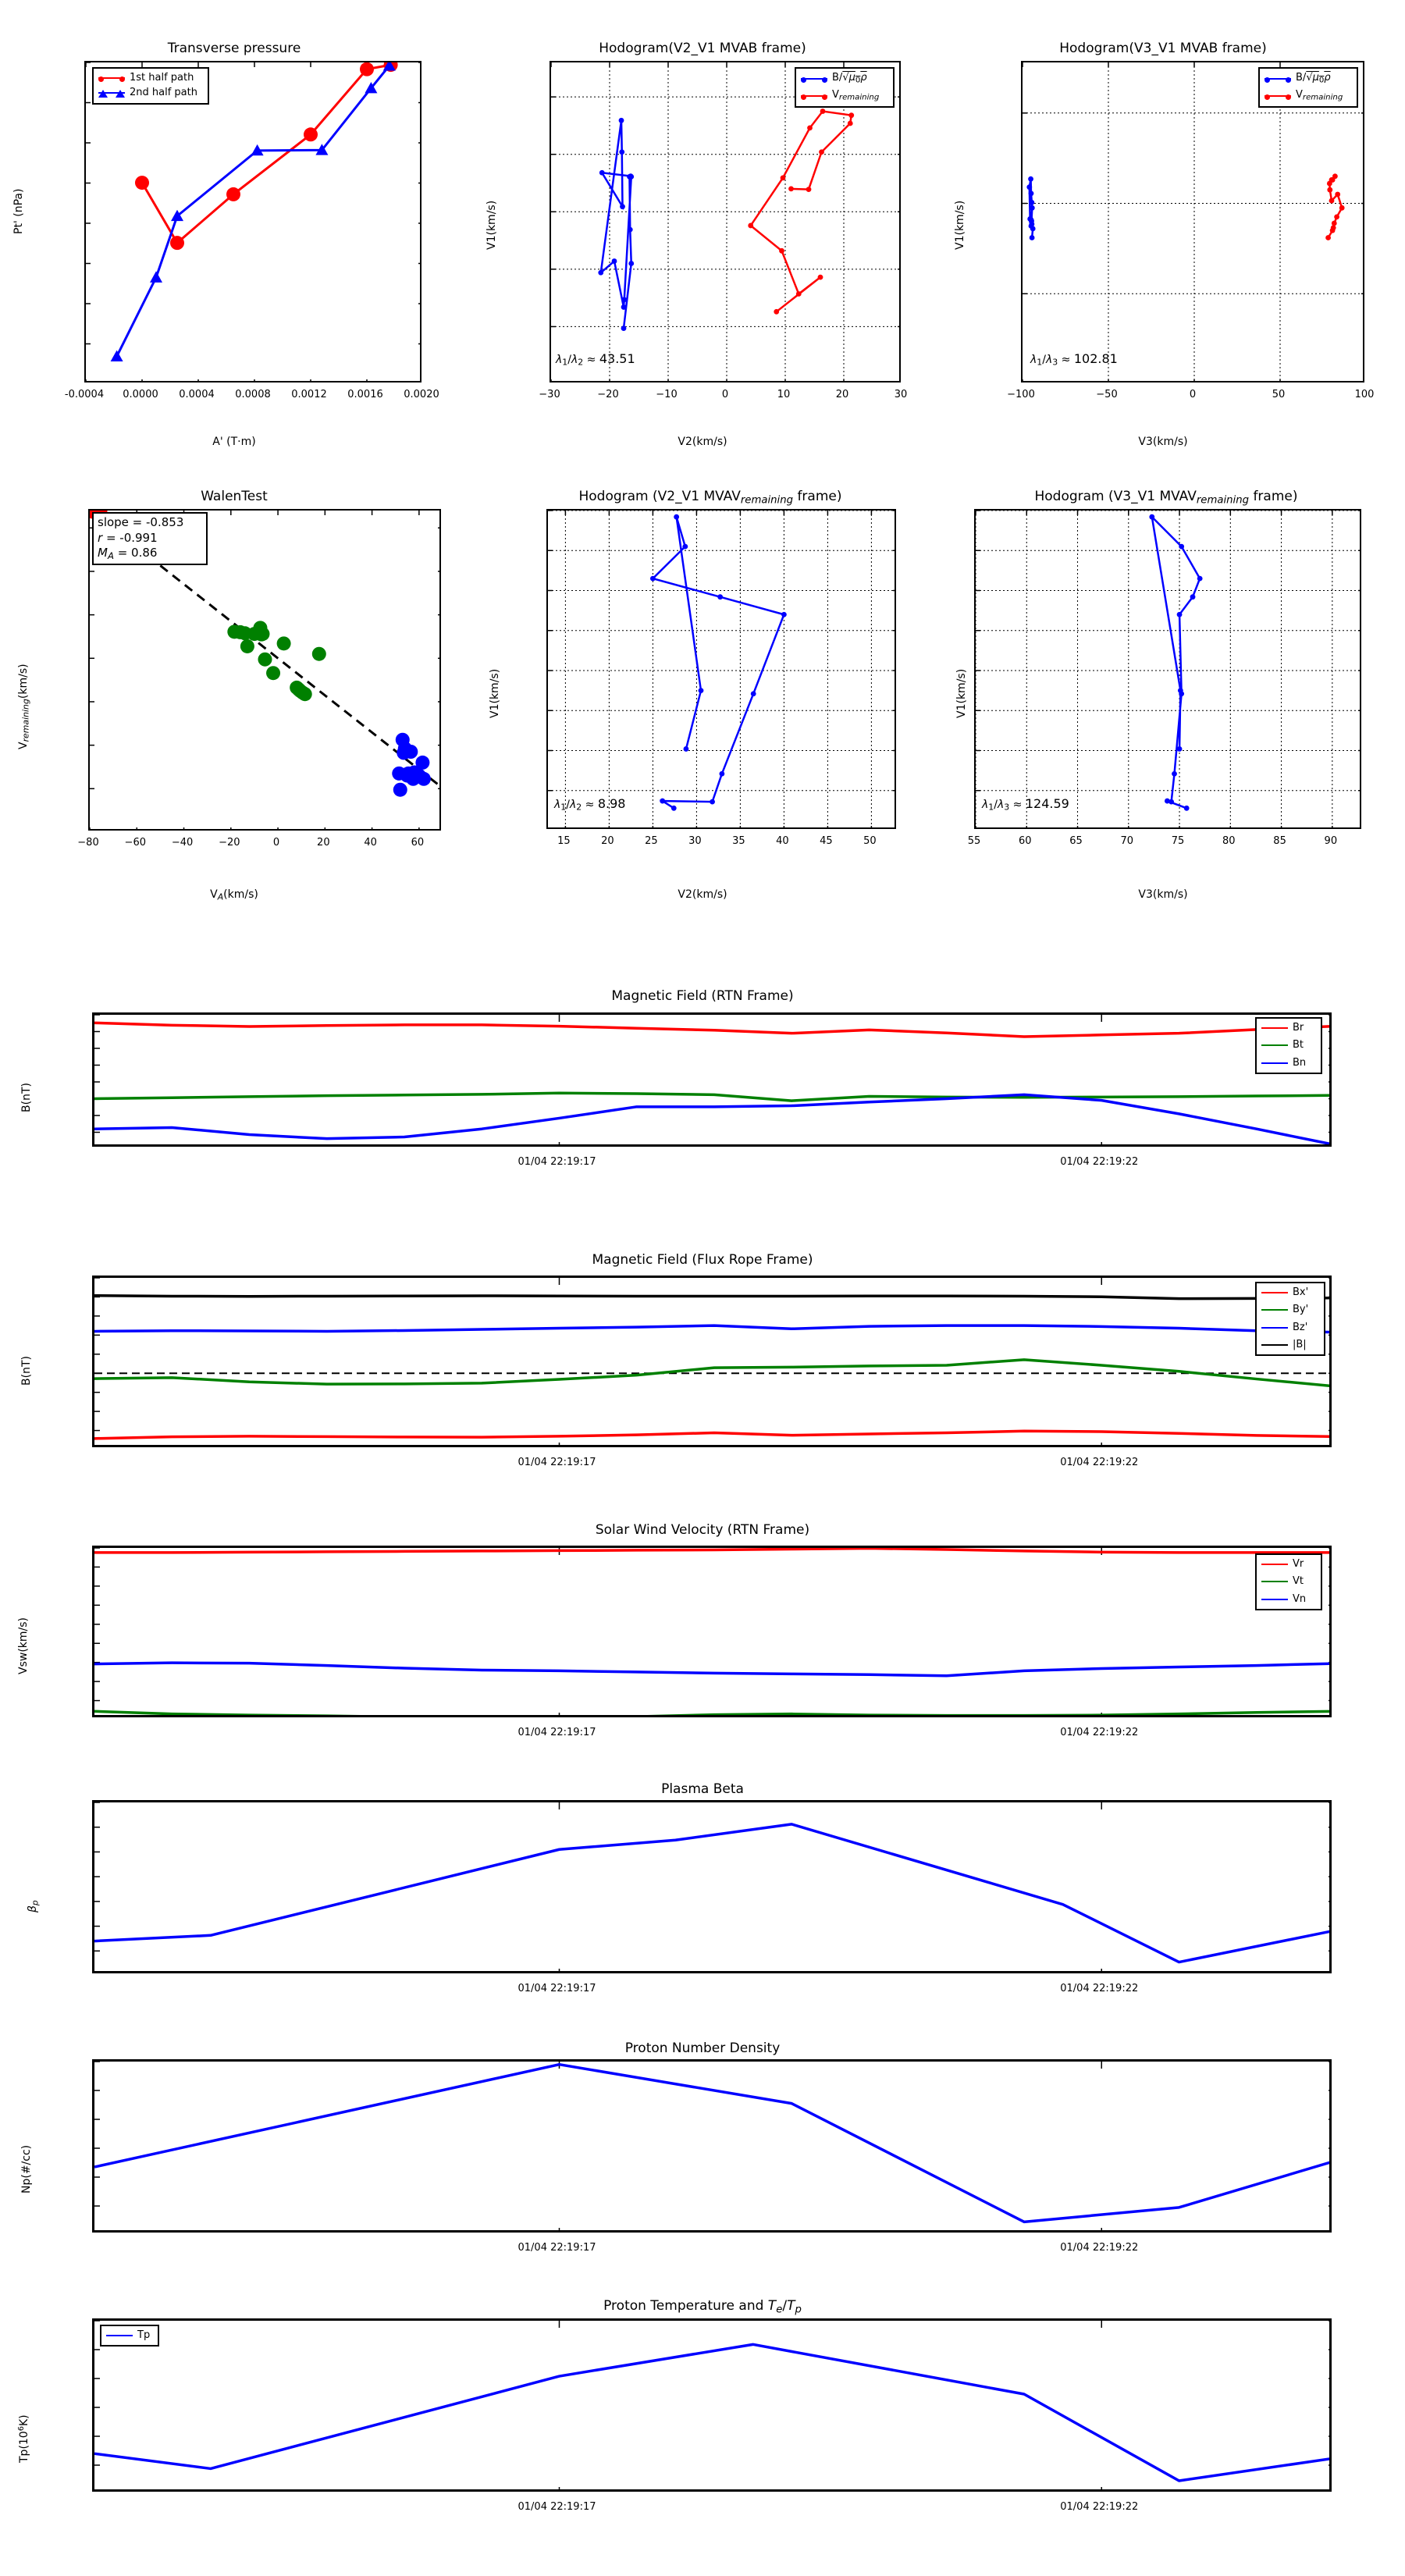 The width and height of the screenshot is (1405, 2576). Describe the element at coordinates (1163, 48) in the screenshot. I see `panel-title: Hodogram(V3_V1 MVAB frame)` at that location.